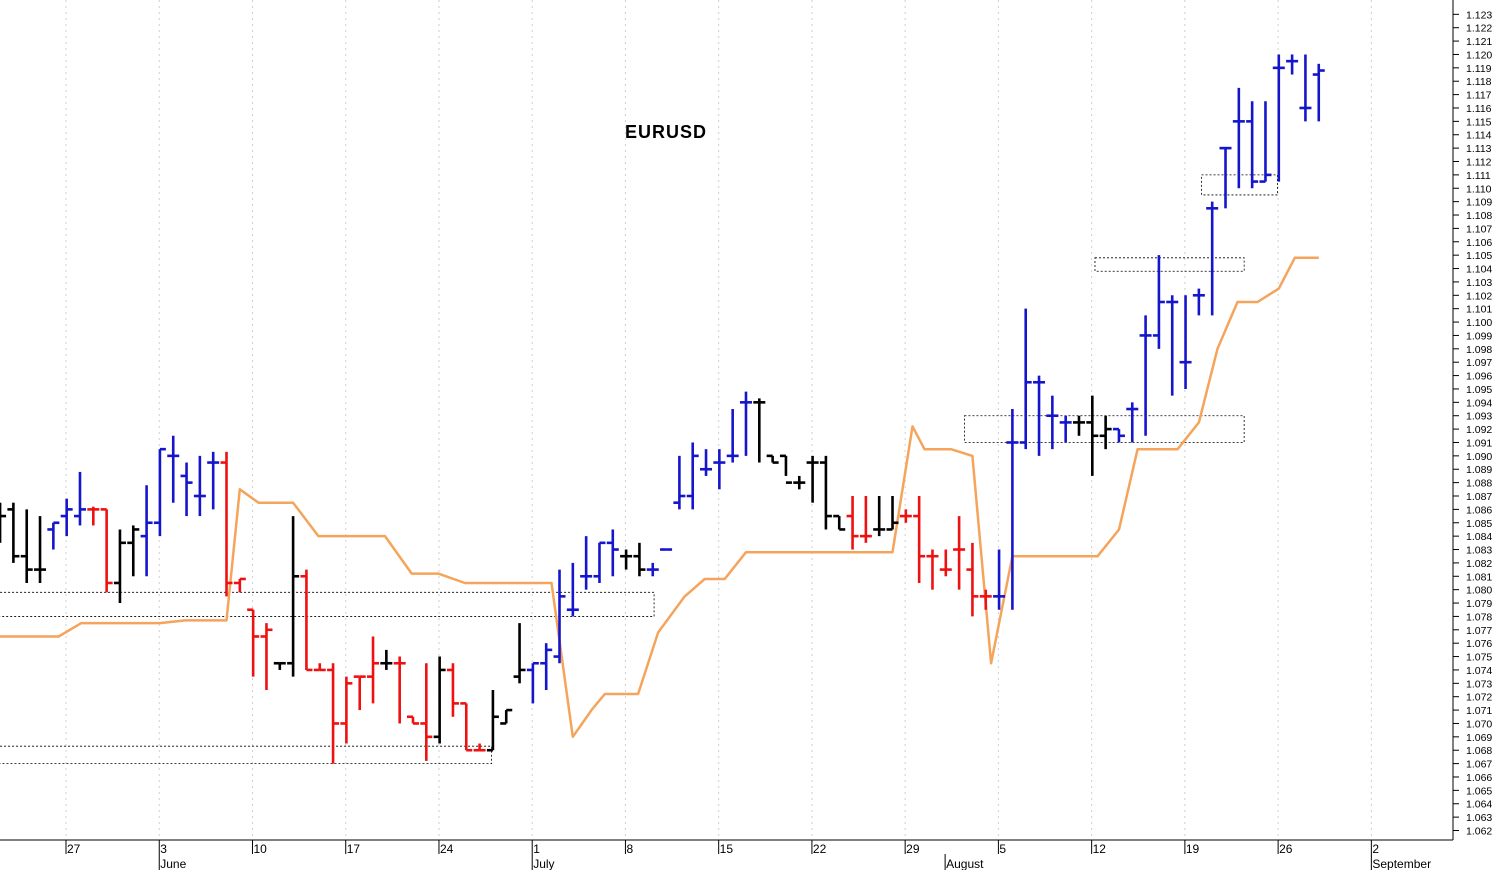  Describe the element at coordinates (1479, 484) in the screenshot. I see `y-tick-label: 1.088` at that location.